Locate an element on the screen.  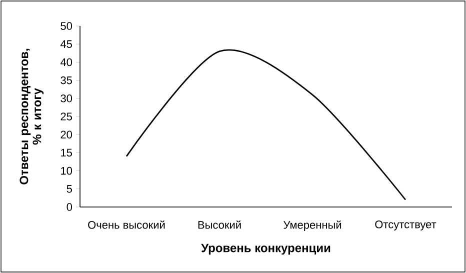
y-tick-label: 10 is located at coordinates (66, 170).